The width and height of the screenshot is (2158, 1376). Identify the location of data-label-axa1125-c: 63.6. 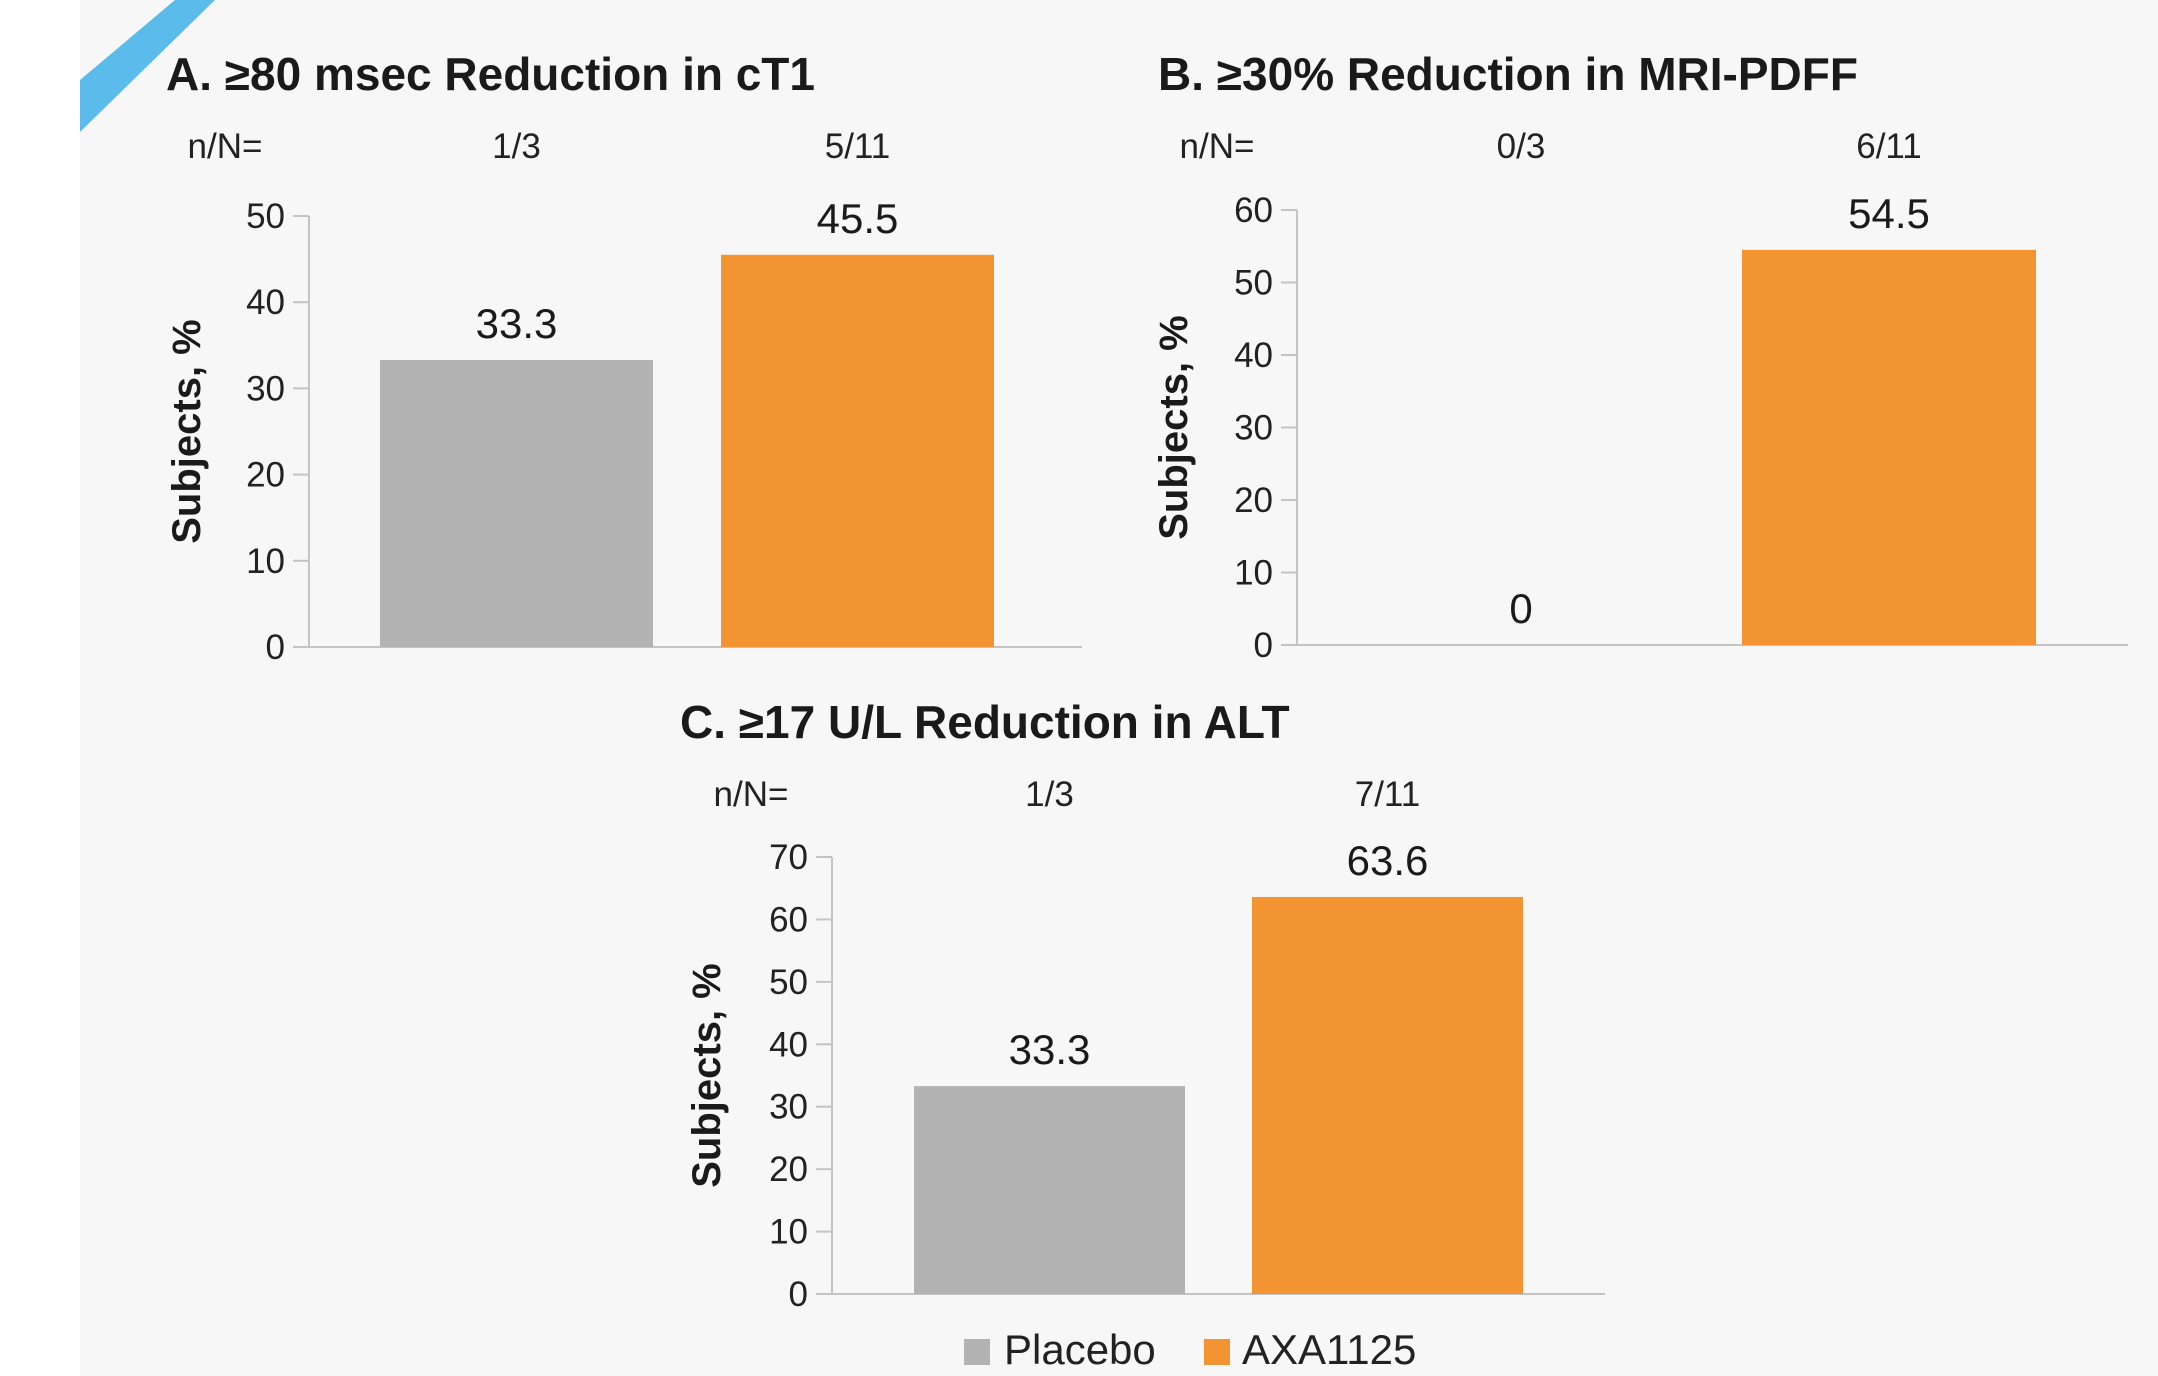
(1388, 860).